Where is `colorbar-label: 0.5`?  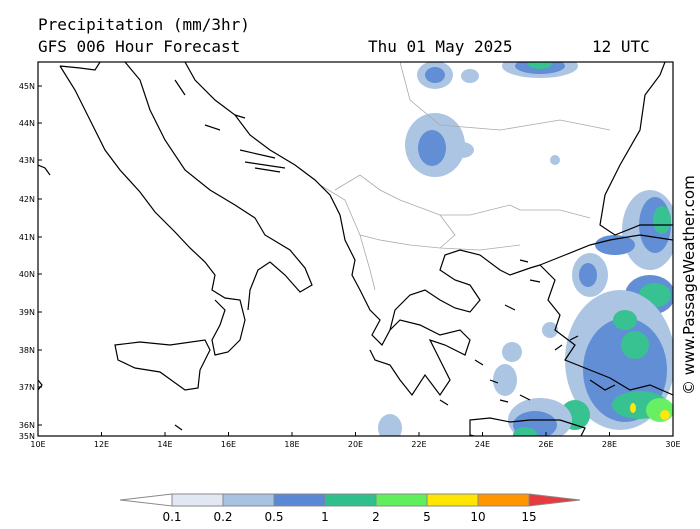 colorbar-label: 0.5 is located at coordinates (273, 517).